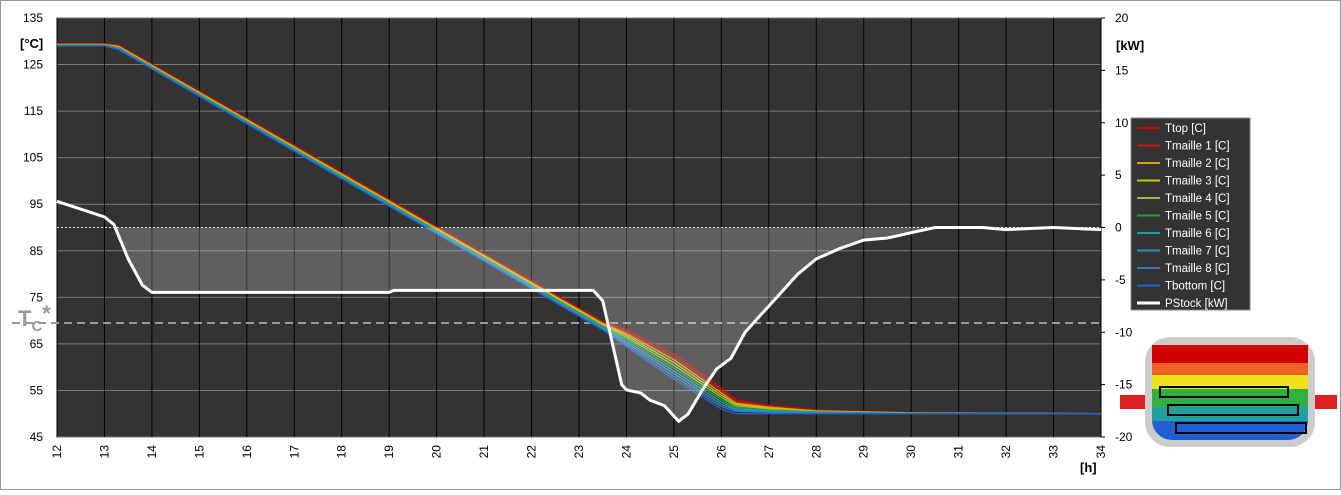 The image size is (1341, 495). Describe the element at coordinates (532, 452) in the screenshot. I see `x-tick-label: 22` at that location.